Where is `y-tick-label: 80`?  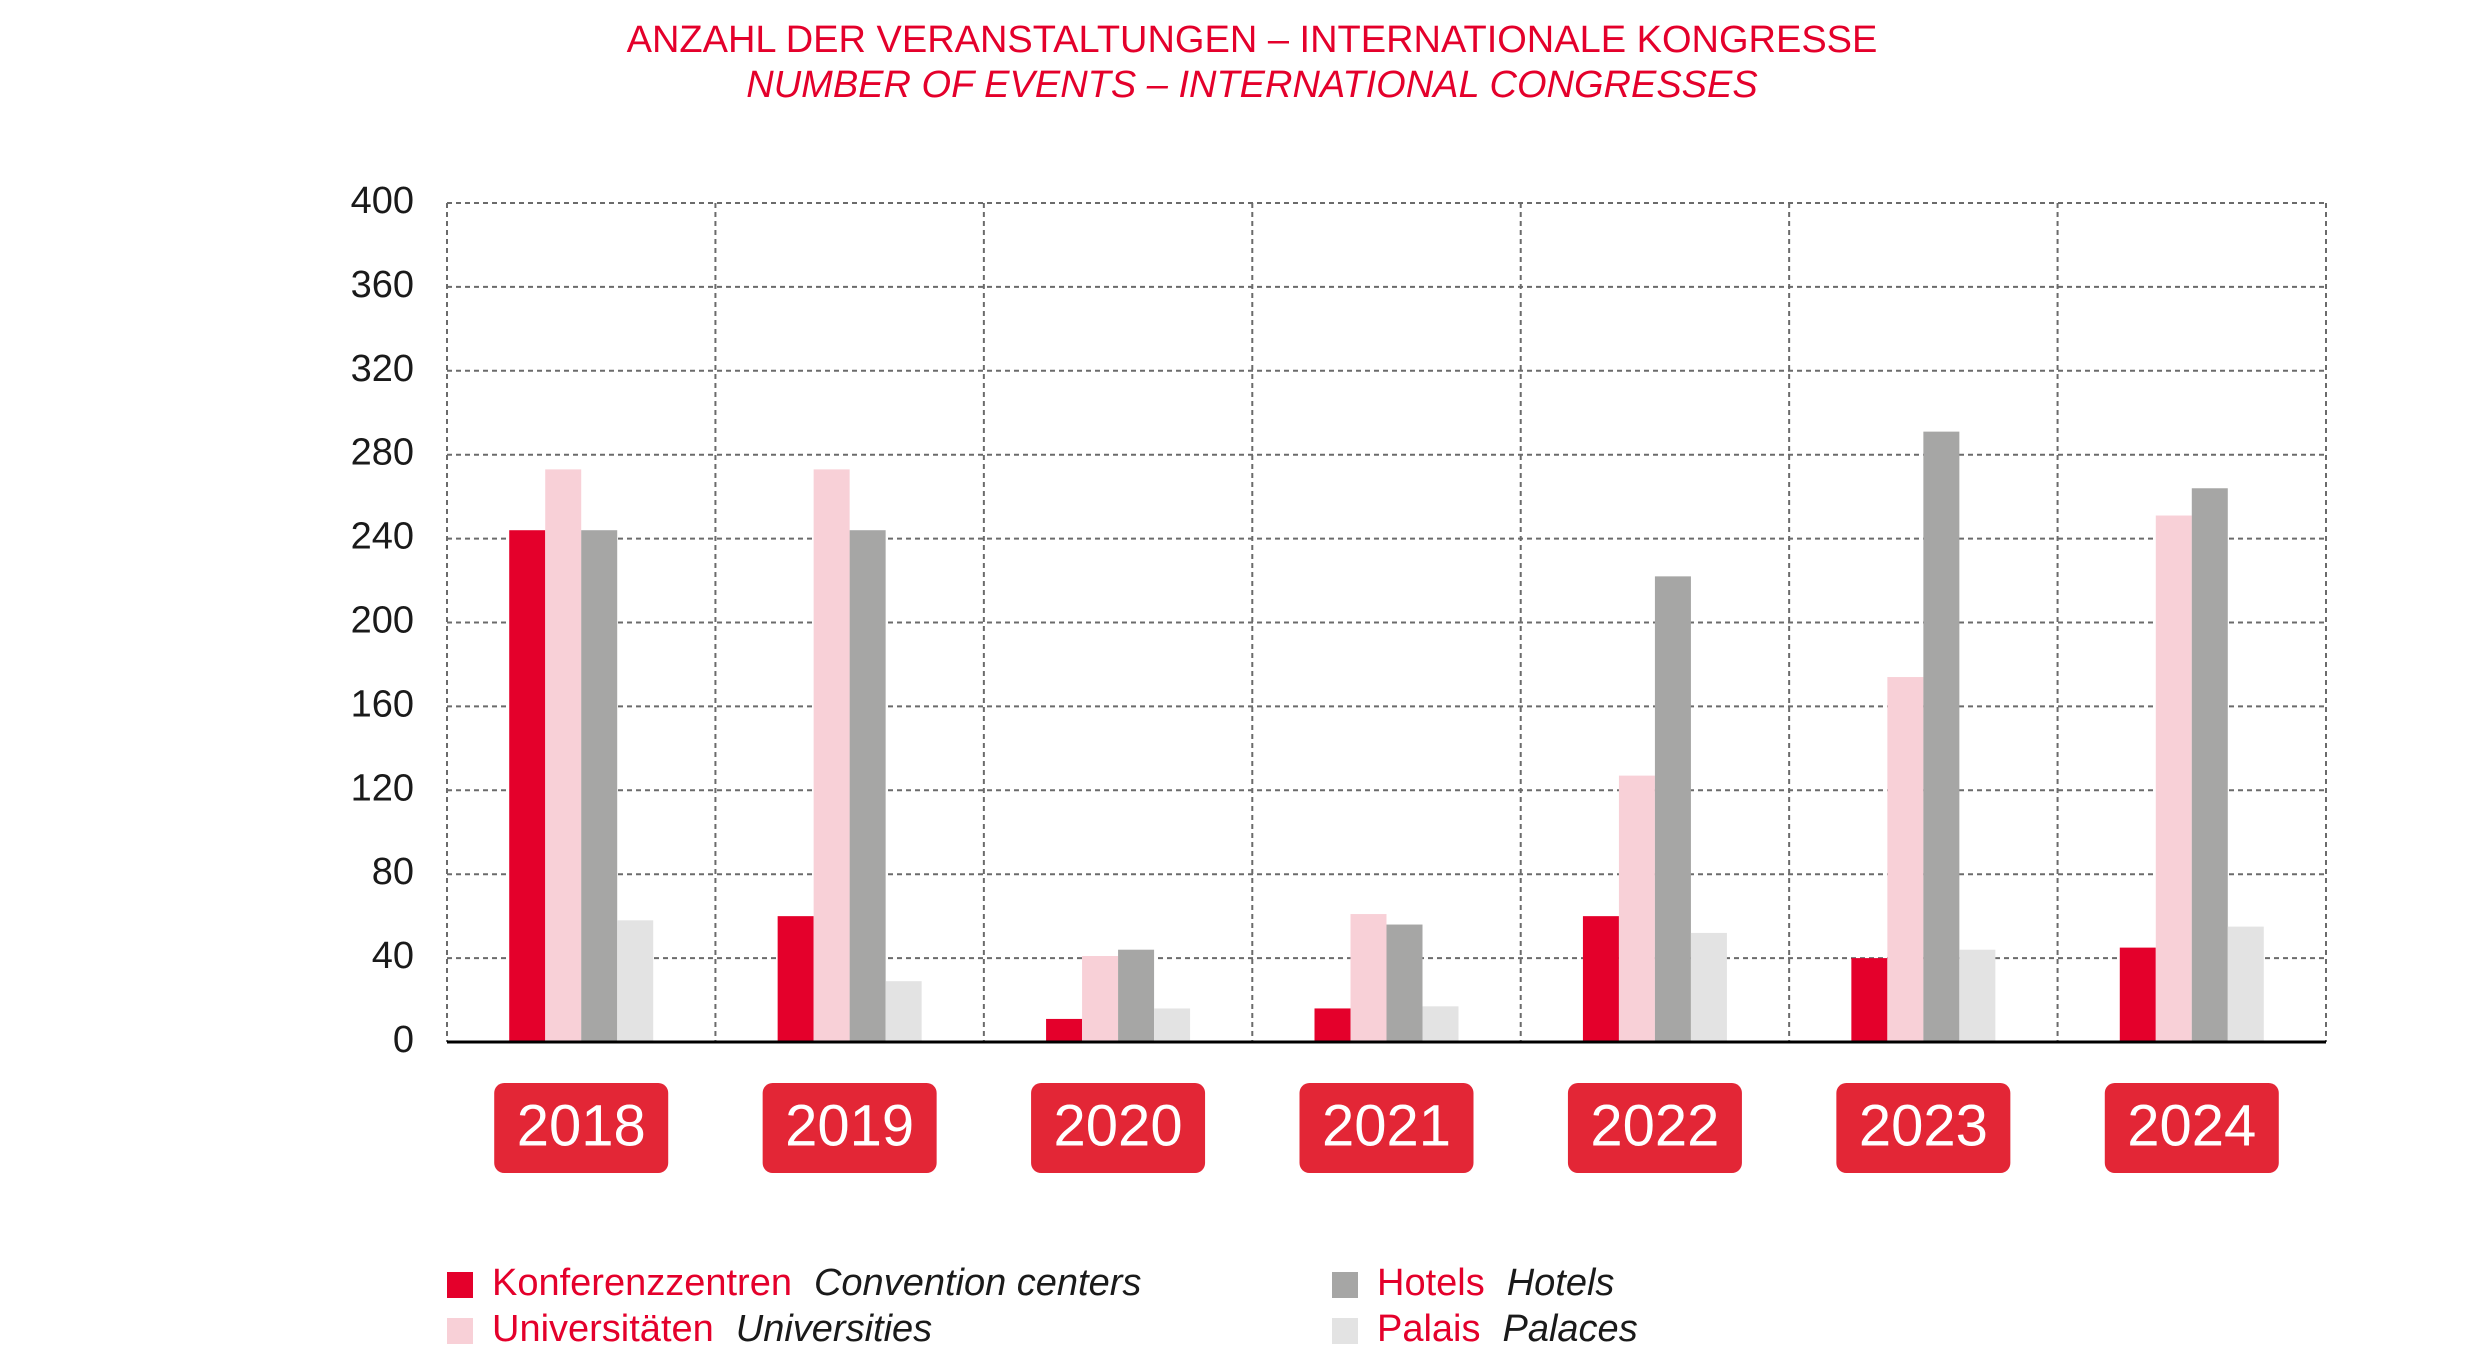
y-tick-label: 80 is located at coordinates (393, 872).